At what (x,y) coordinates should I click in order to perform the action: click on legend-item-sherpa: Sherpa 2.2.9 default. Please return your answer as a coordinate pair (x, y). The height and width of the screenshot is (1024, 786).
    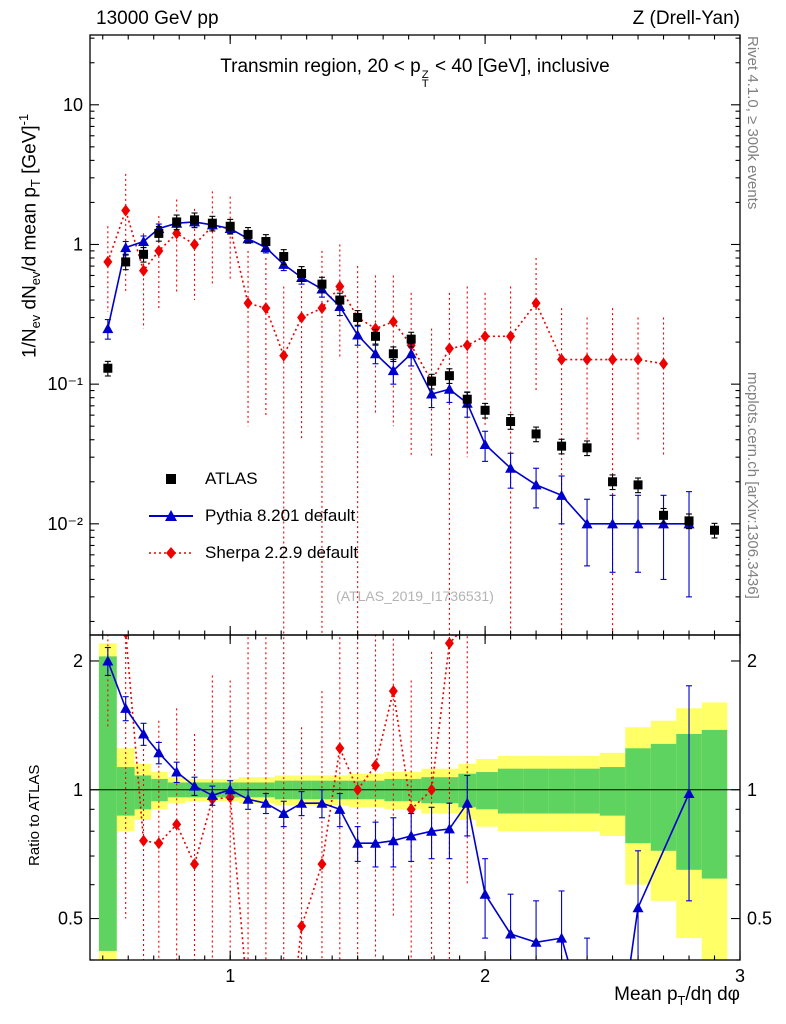
    Looking at the image, I should click on (253, 552).